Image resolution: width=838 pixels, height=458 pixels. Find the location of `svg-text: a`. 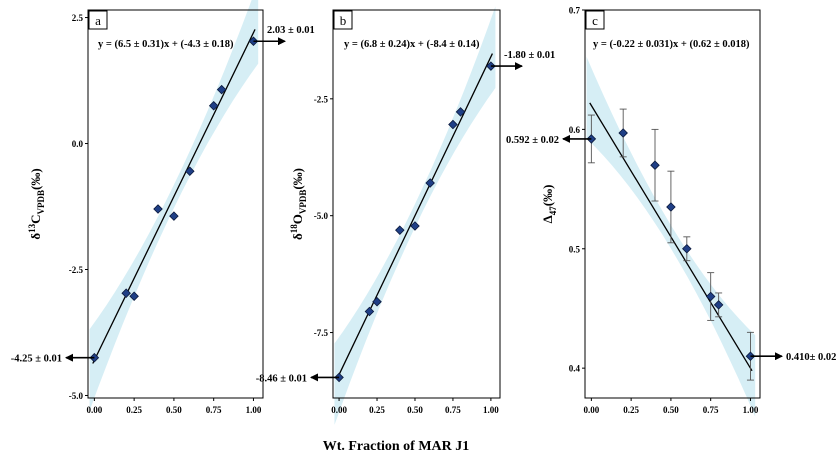

svg-text: a is located at coordinates (98, 20).